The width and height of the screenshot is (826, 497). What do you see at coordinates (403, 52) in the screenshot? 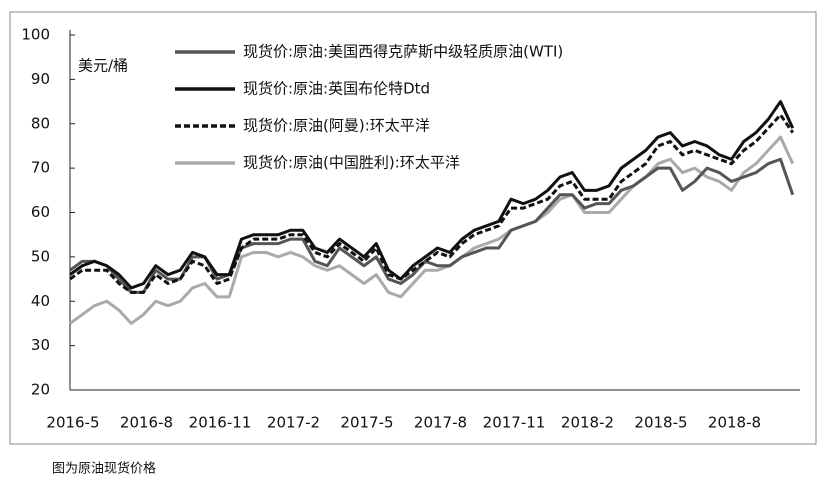
I see `legend-label: 现货价:原油:美国西得克萨斯中级轻质原油(WTI)` at bounding box center [403, 52].